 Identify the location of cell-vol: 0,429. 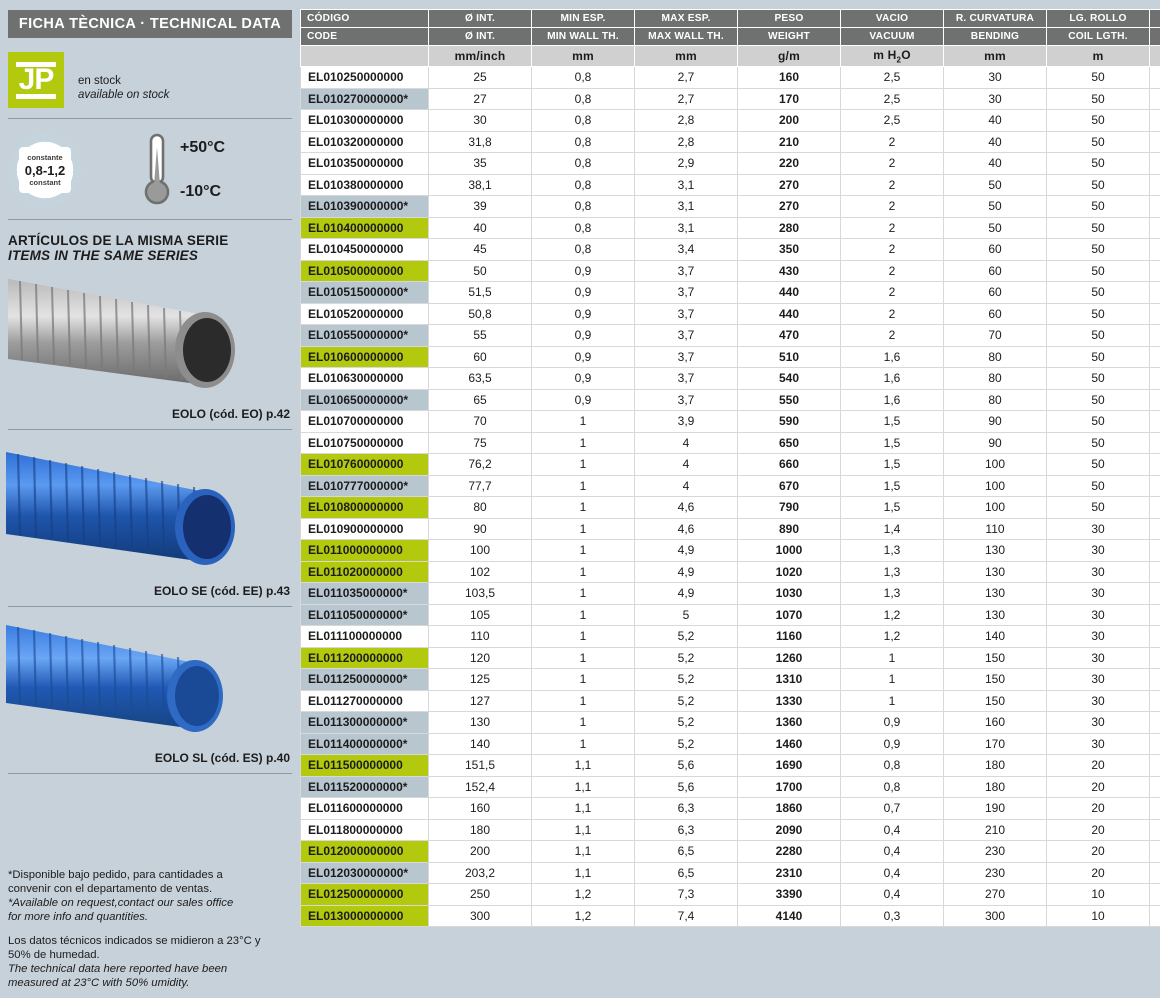
(1154, 528).